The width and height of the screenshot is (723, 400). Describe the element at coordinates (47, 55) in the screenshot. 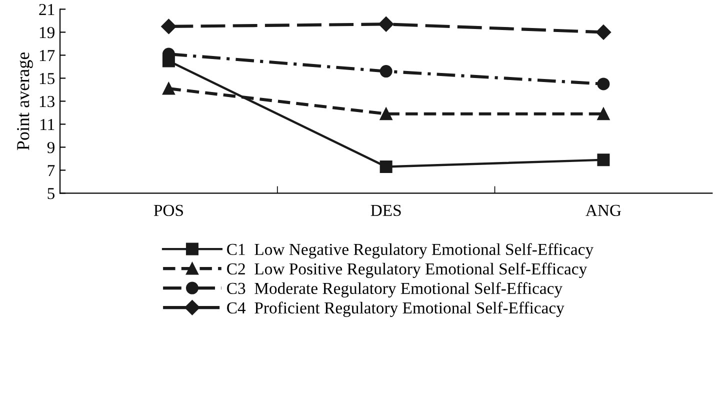

I see `y-tick-label: 17` at that location.